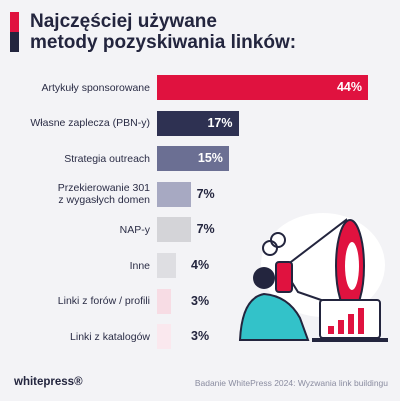 The image size is (400, 401). What do you see at coordinates (200, 265) in the screenshot?
I see `value-label: 4%` at bounding box center [200, 265].